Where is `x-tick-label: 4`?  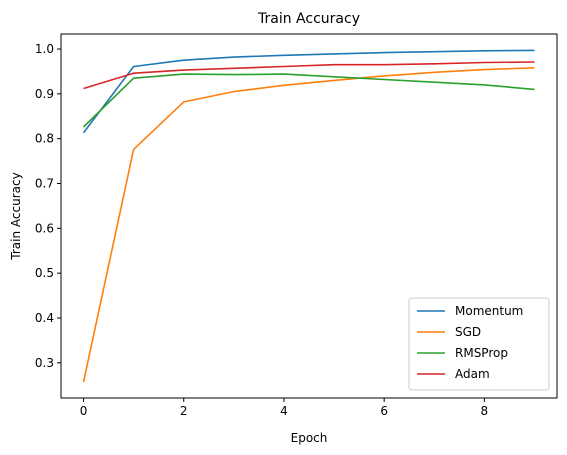 x-tick-label: 4 is located at coordinates (284, 411).